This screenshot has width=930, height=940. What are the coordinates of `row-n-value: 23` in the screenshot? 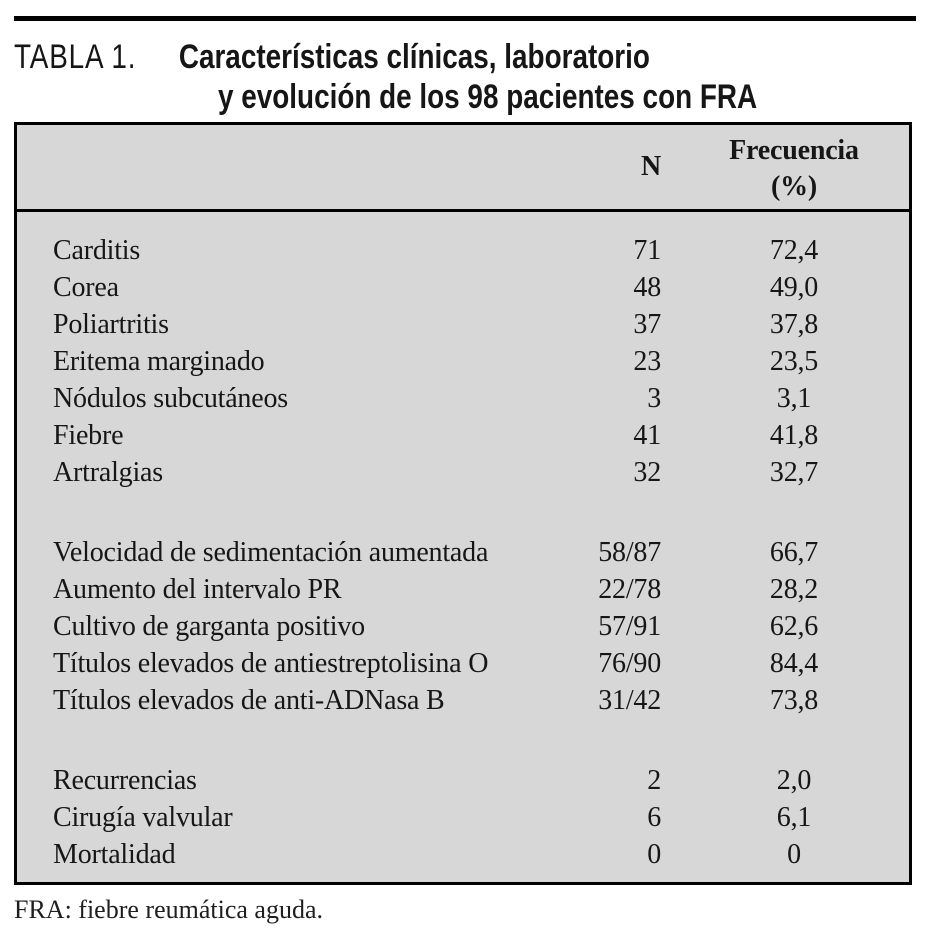 It's located at (647, 361).